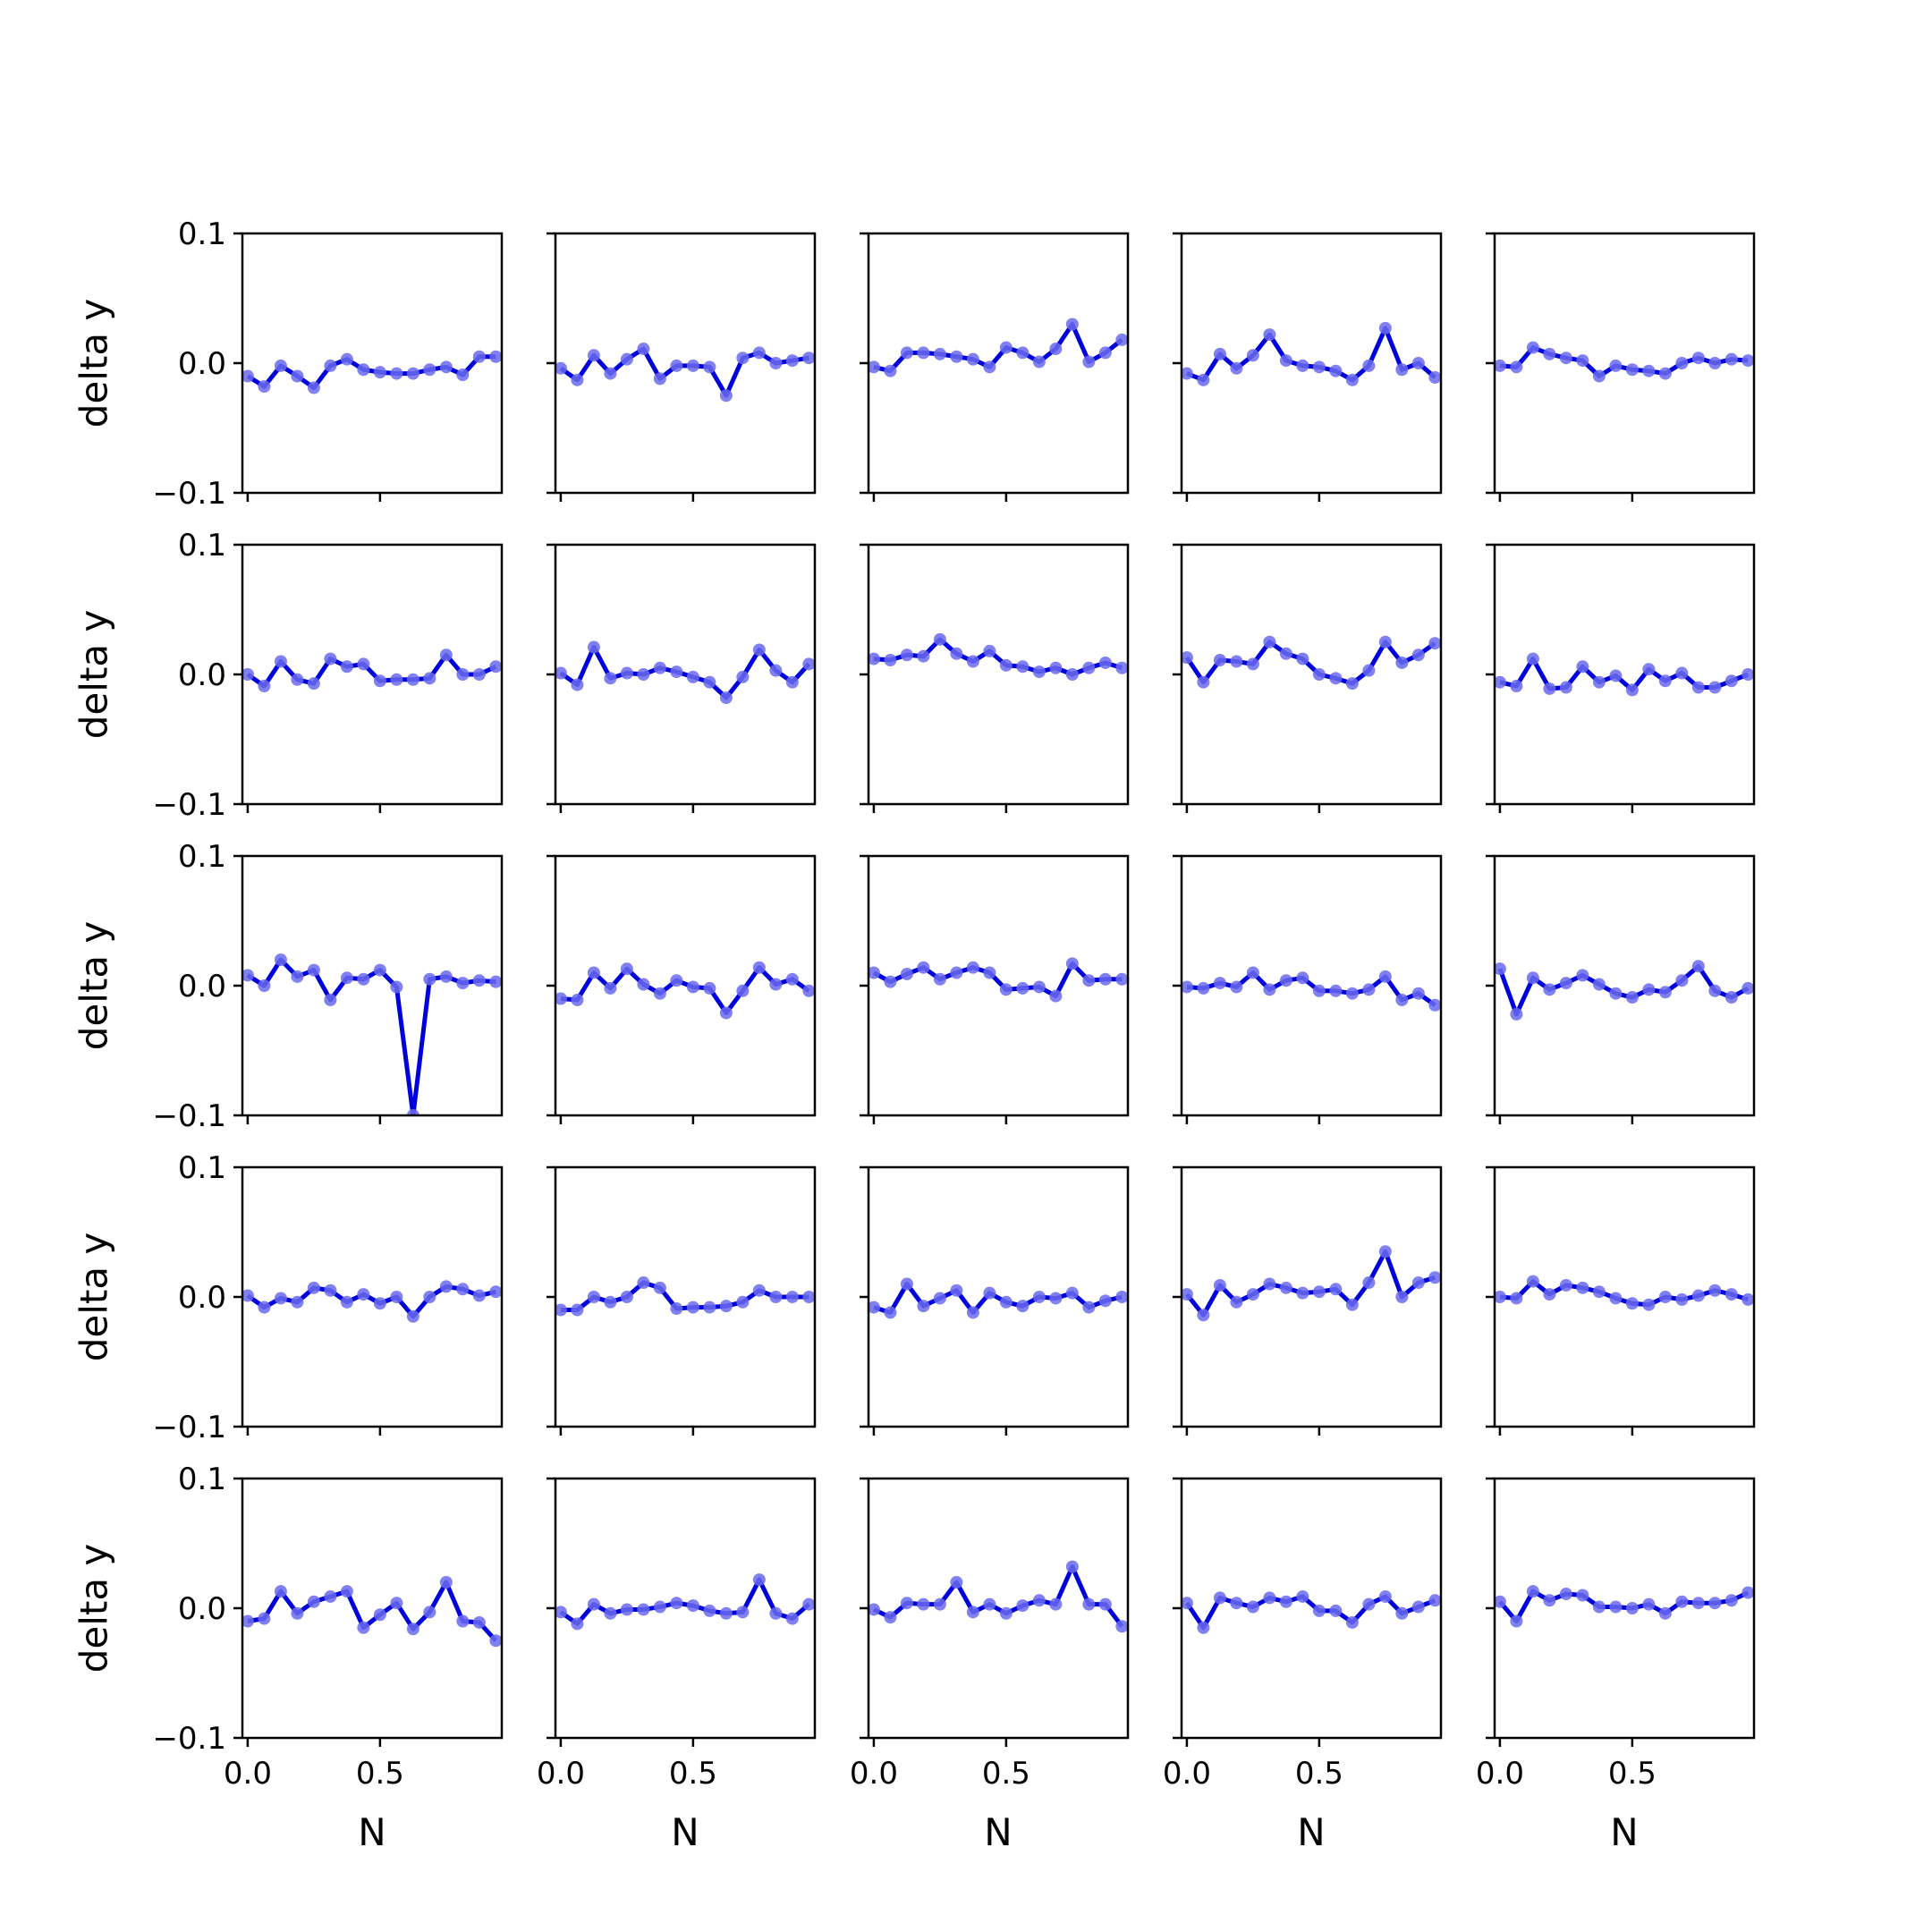 The width and height of the screenshot is (1932, 1932). Describe the element at coordinates (693, 1774) in the screenshot. I see `x-tick-label: 0.5` at that location.